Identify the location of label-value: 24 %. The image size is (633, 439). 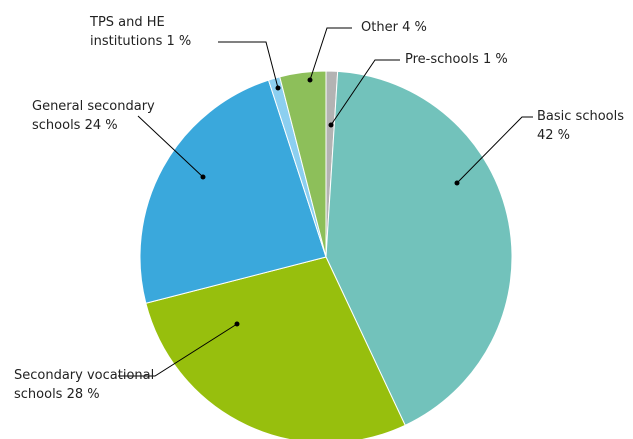
(101, 125).